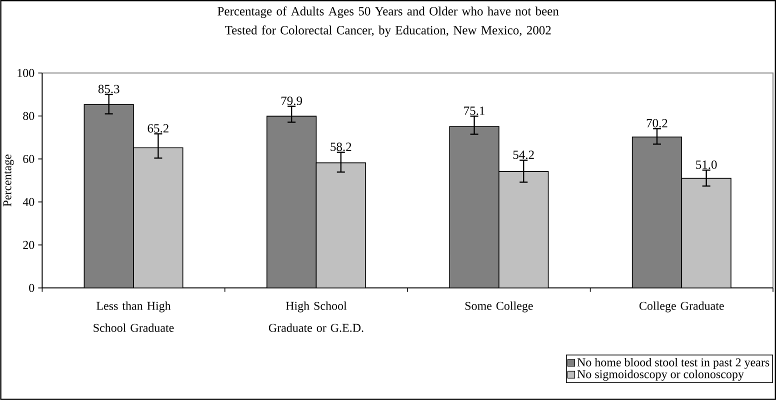 The height and width of the screenshot is (400, 776). What do you see at coordinates (316, 317) in the screenshot?
I see `x-tick-label: High School Graduate or G.E.D.` at bounding box center [316, 317].